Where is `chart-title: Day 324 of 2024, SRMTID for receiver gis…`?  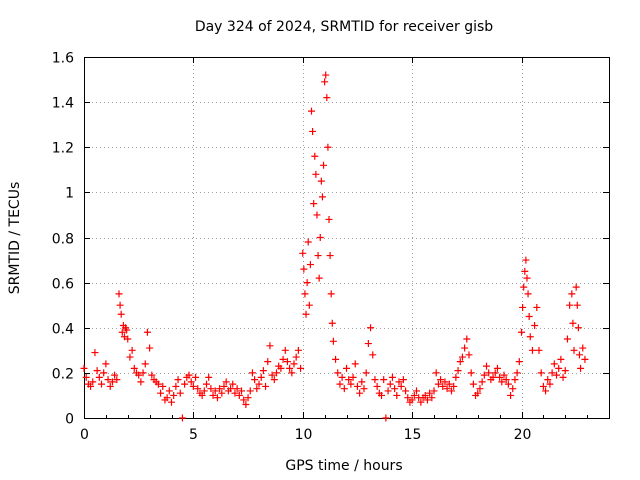
chart-title: Day 324 of 2024, SRMTID for receiver gis… is located at coordinates (344, 27).